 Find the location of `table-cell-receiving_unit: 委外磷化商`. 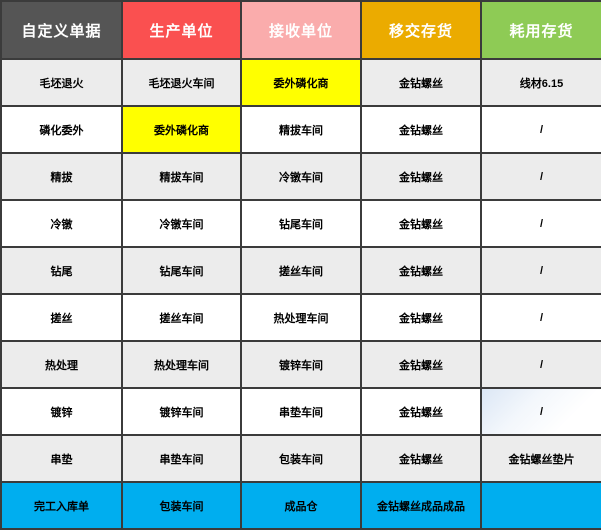

table-cell-receiving_unit: 委外磷化商 is located at coordinates (301, 82).